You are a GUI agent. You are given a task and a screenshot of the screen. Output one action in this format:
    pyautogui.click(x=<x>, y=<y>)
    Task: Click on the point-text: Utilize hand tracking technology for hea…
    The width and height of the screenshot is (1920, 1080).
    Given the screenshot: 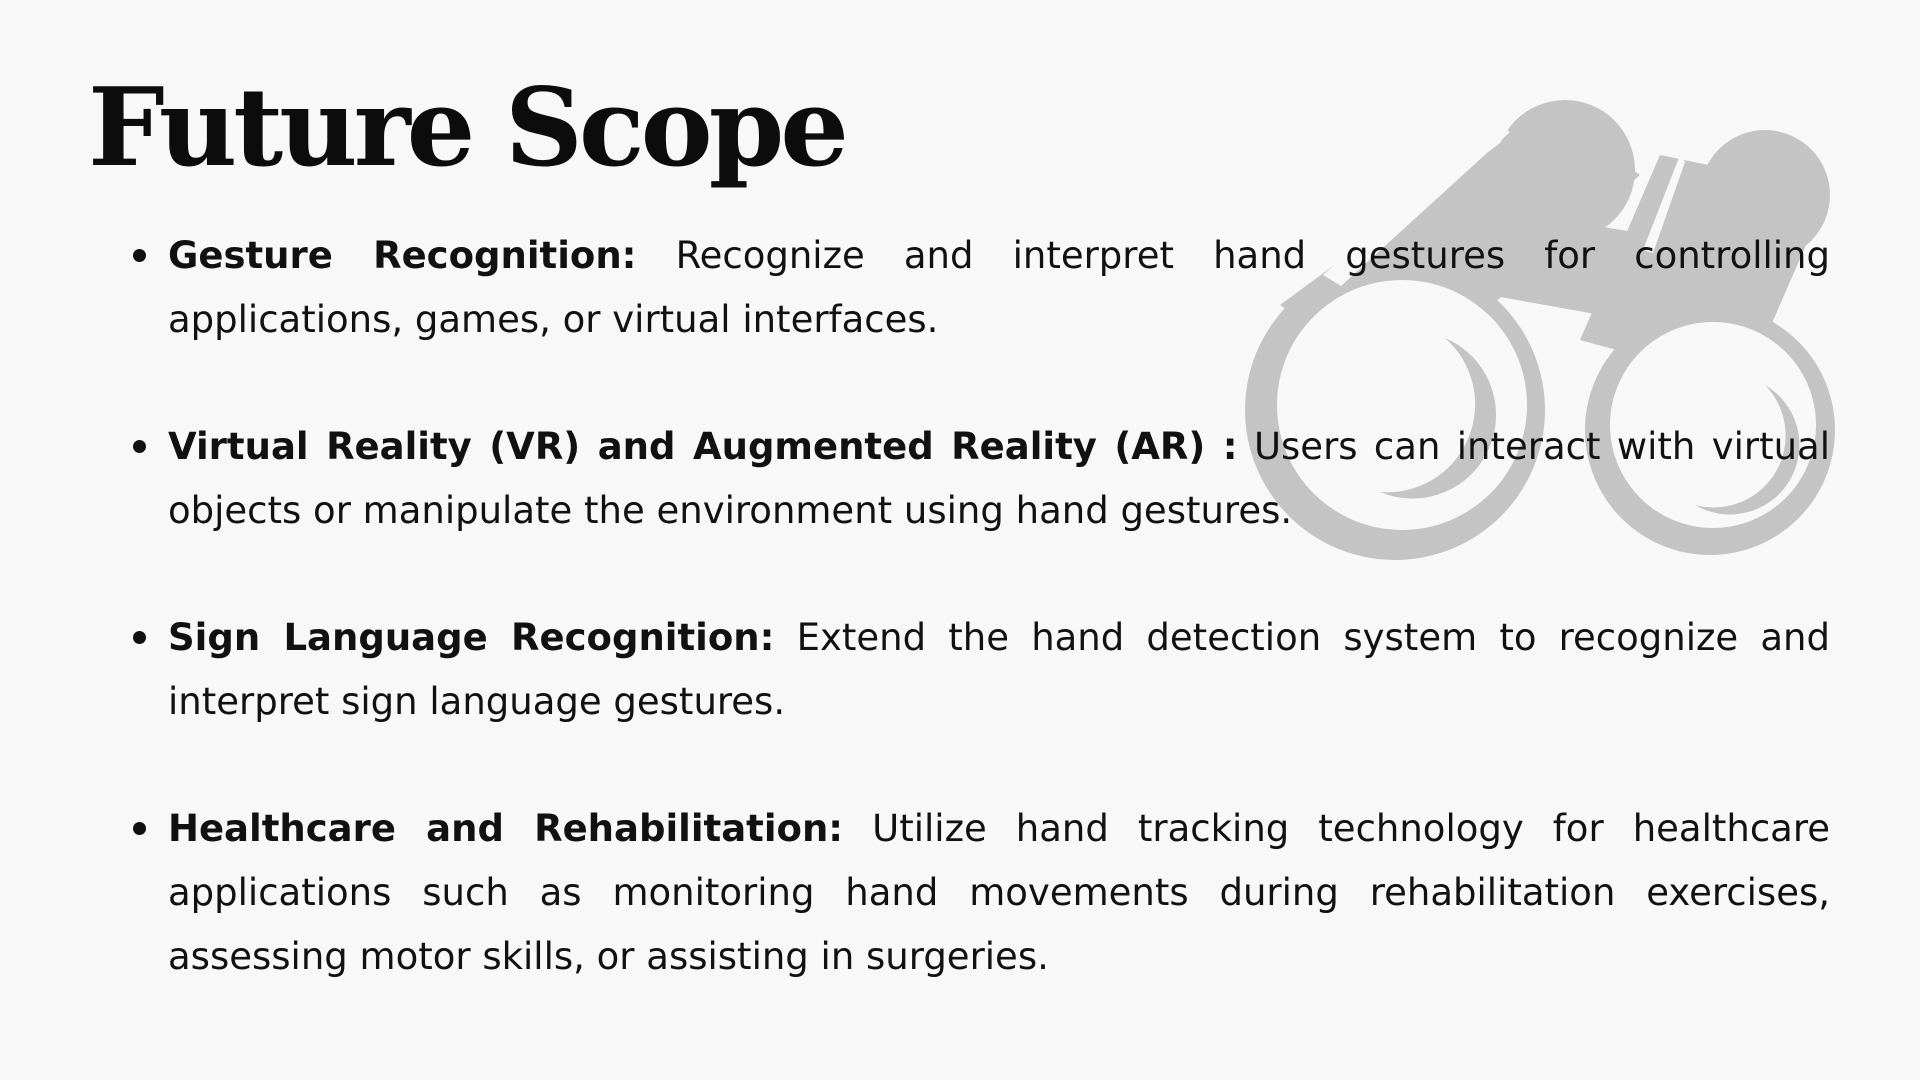 What is the action you would take?
    pyautogui.click(x=999, y=892)
    